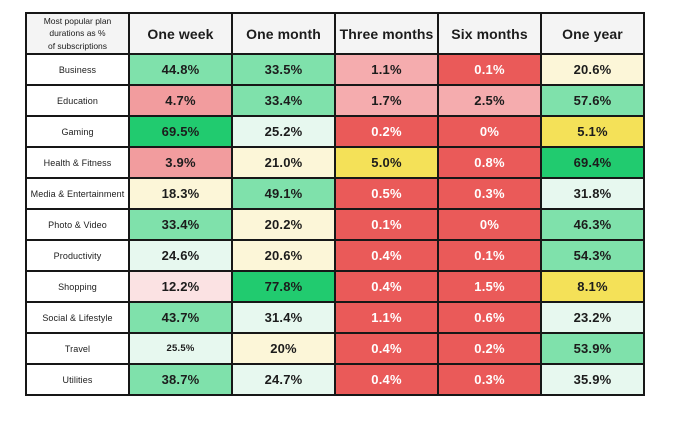 This screenshot has height=434, width=680. Describe the element at coordinates (77, 131) in the screenshot. I see `row-label: Gaming` at that location.